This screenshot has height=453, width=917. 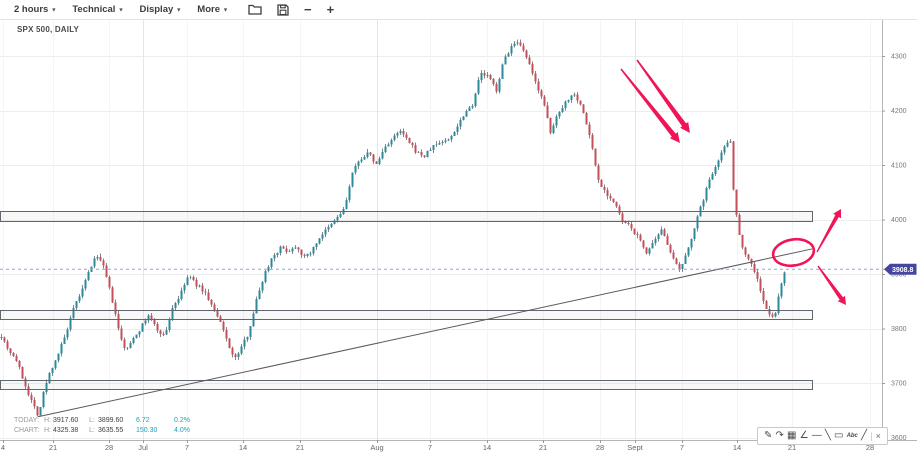 What do you see at coordinates (733, 182) in the screenshot?
I see `annotations-layer` at bounding box center [733, 182].